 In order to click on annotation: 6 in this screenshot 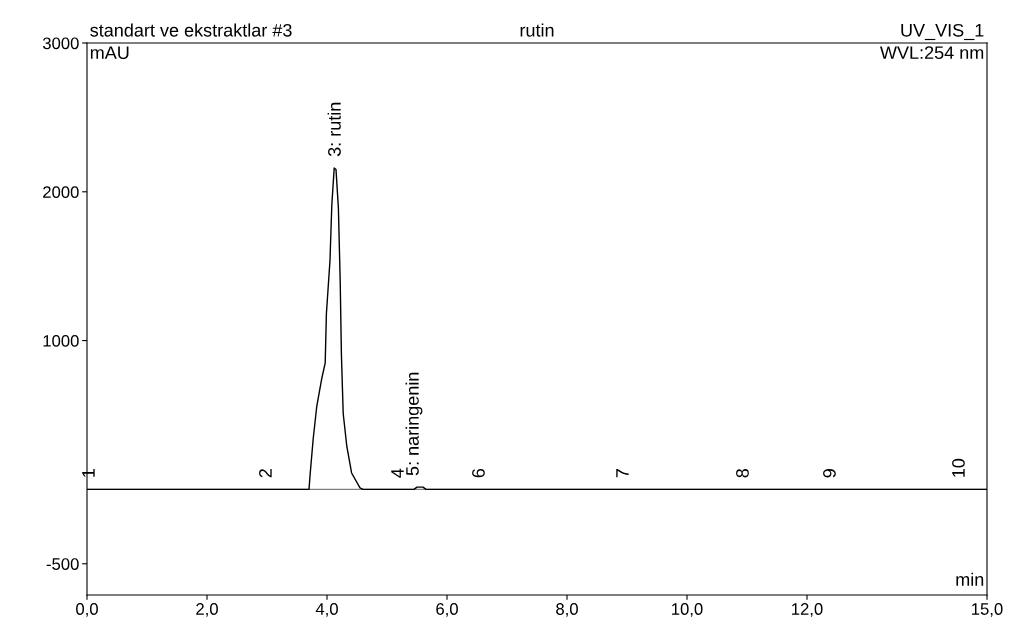, I will do `click(478, 473)`.